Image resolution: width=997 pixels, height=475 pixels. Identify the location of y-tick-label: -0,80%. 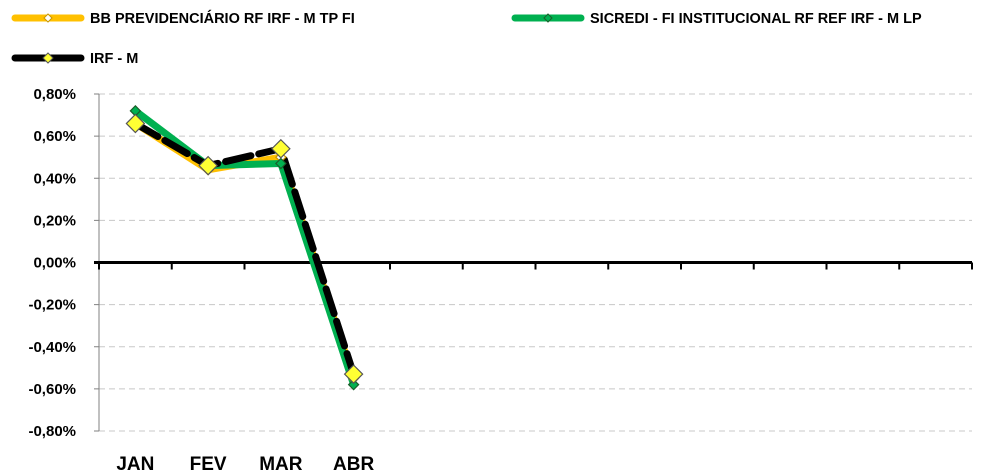
(52, 431).